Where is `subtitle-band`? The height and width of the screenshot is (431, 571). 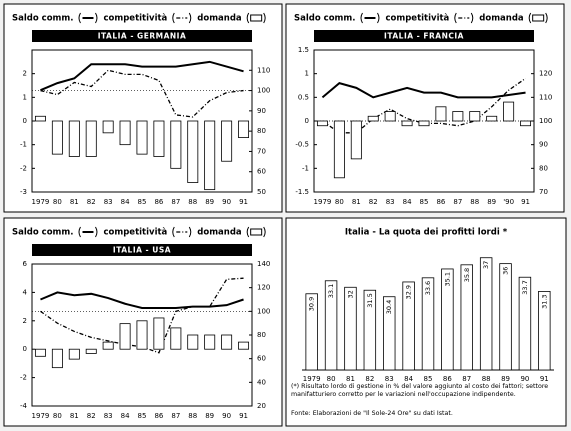
subtitle-band is located at coordinates (142, 36).